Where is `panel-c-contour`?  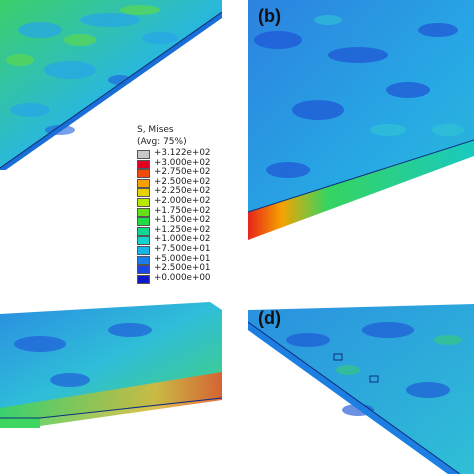 panel-c-contour is located at coordinates (111, 365).